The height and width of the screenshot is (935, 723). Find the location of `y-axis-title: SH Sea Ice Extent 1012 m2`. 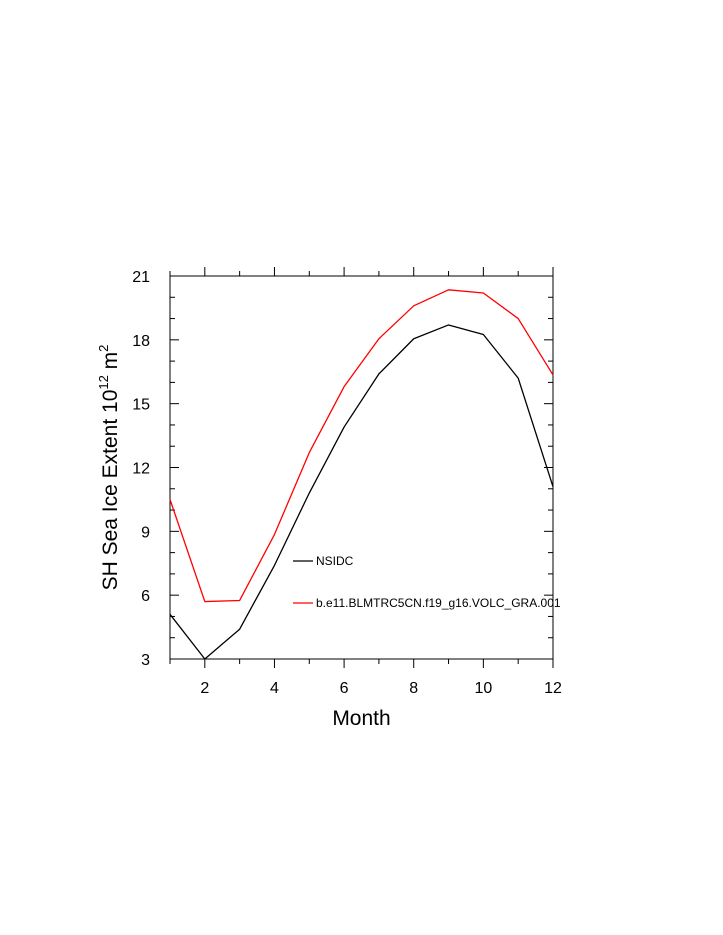

y-axis-title: SH Sea Ice Extent 1012 m2 is located at coordinates (109, 468).